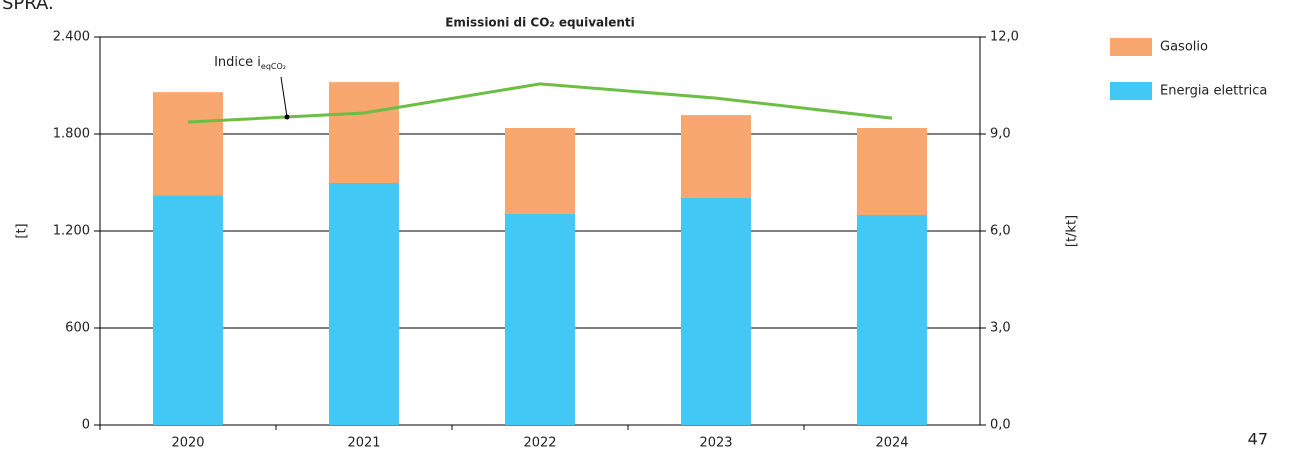 This screenshot has height=450, width=1295. Describe the element at coordinates (1072, 231) in the screenshot. I see `y2-axis-label: [t/kt]` at that location.